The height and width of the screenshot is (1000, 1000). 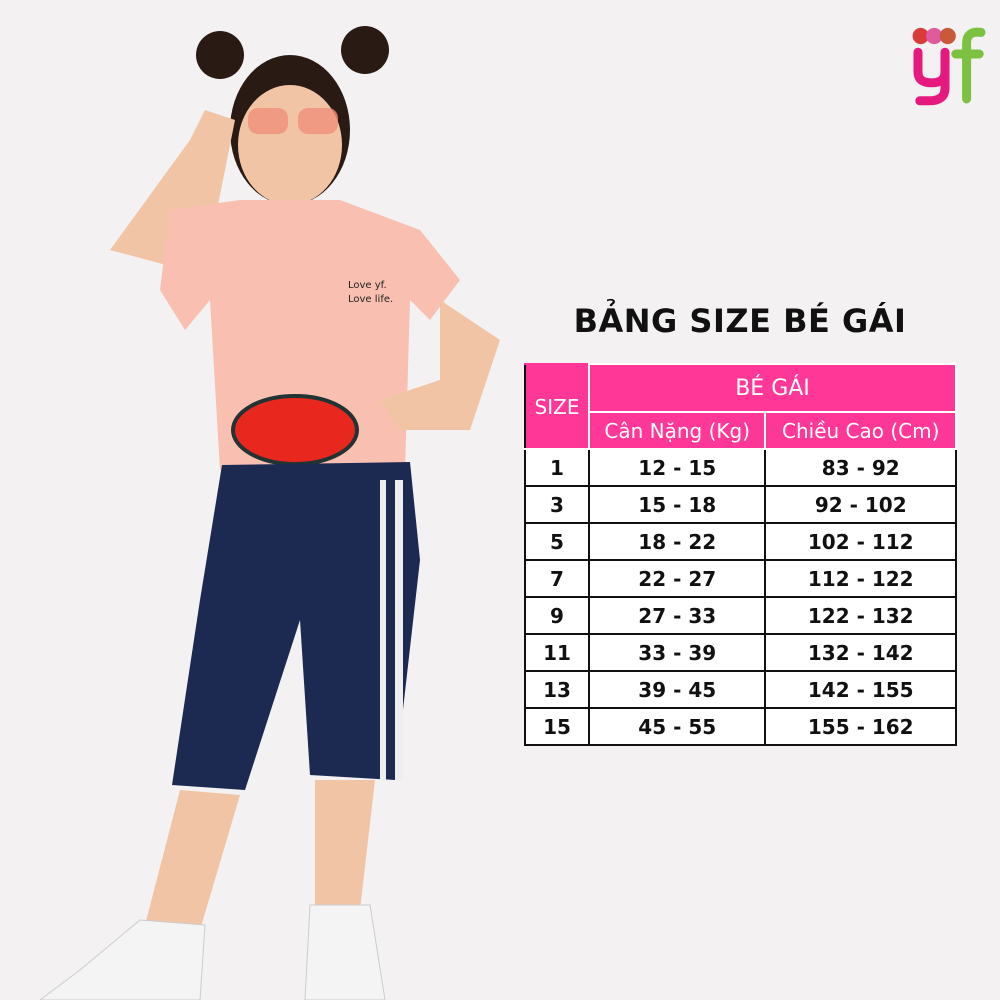 What do you see at coordinates (557, 467) in the screenshot?
I see `cell-size: 1` at bounding box center [557, 467].